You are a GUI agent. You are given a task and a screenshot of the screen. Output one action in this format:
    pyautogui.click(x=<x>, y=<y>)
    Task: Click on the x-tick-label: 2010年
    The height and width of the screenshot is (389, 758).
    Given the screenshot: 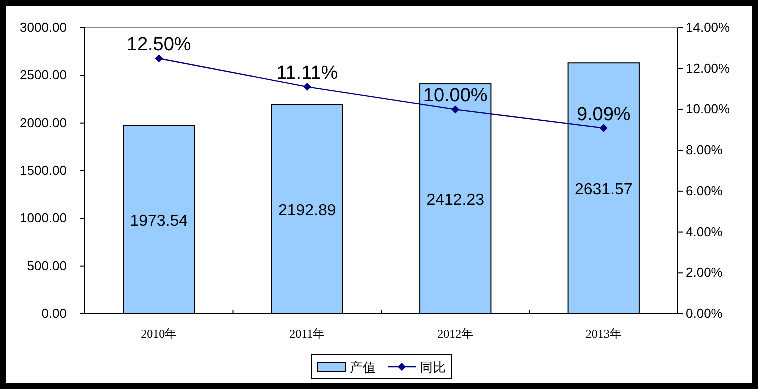 What is the action you would take?
    pyautogui.click(x=159, y=334)
    